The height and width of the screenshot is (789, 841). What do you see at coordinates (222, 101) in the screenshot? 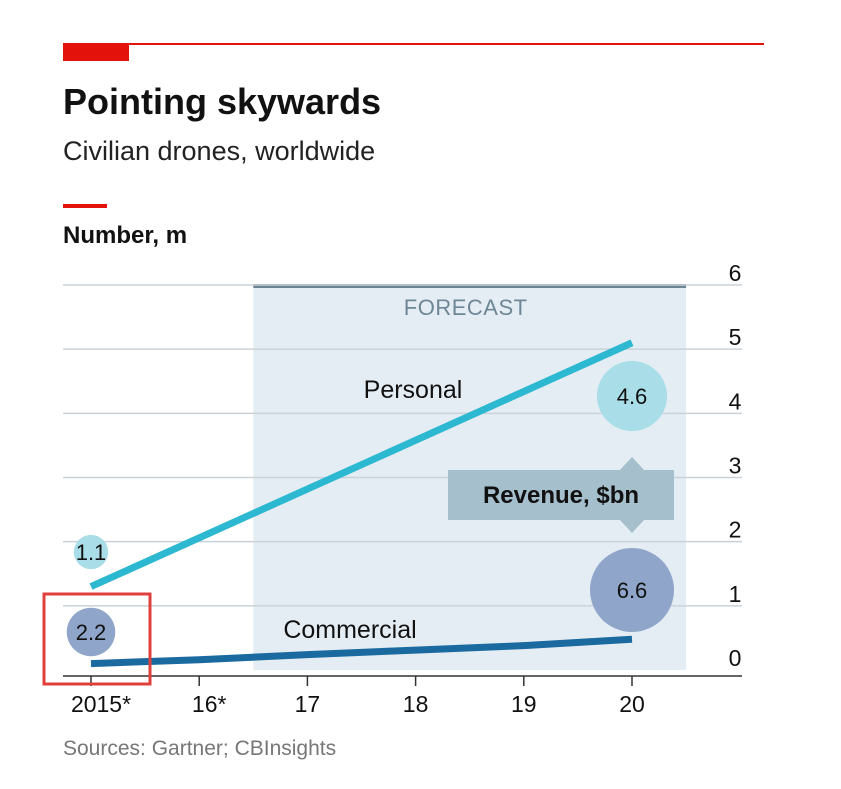
I see `chart-title: Pointing skywards` at bounding box center [222, 101].